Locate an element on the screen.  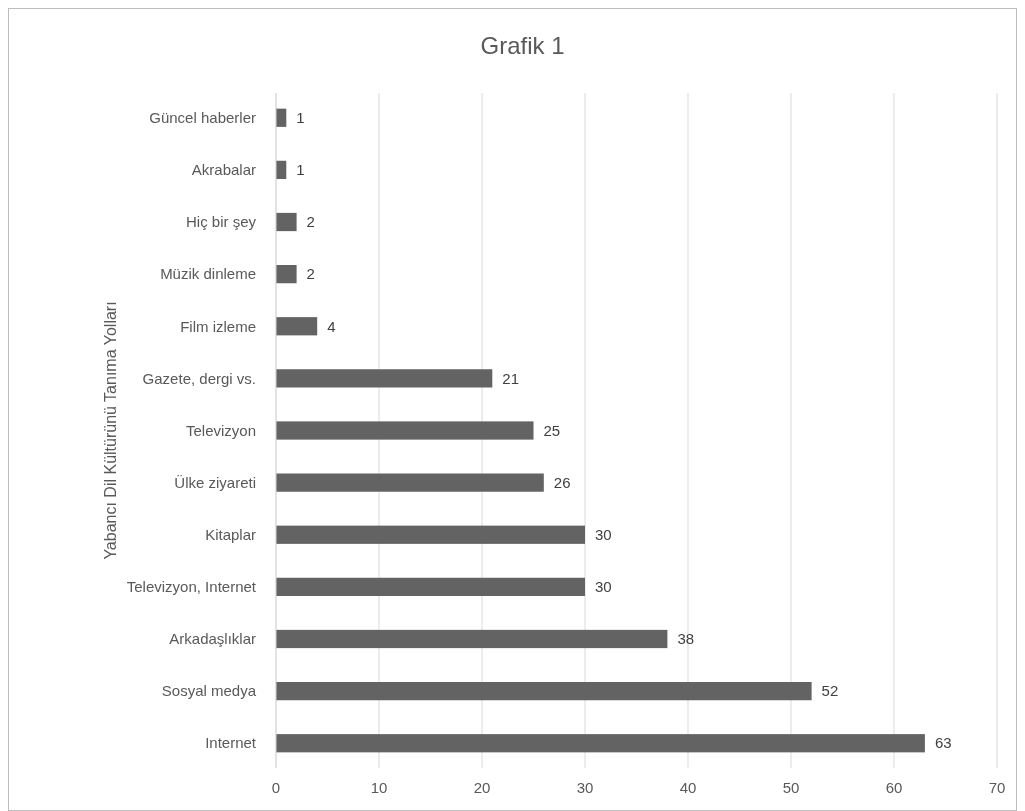
y-tick-label: Internet is located at coordinates (231, 743).